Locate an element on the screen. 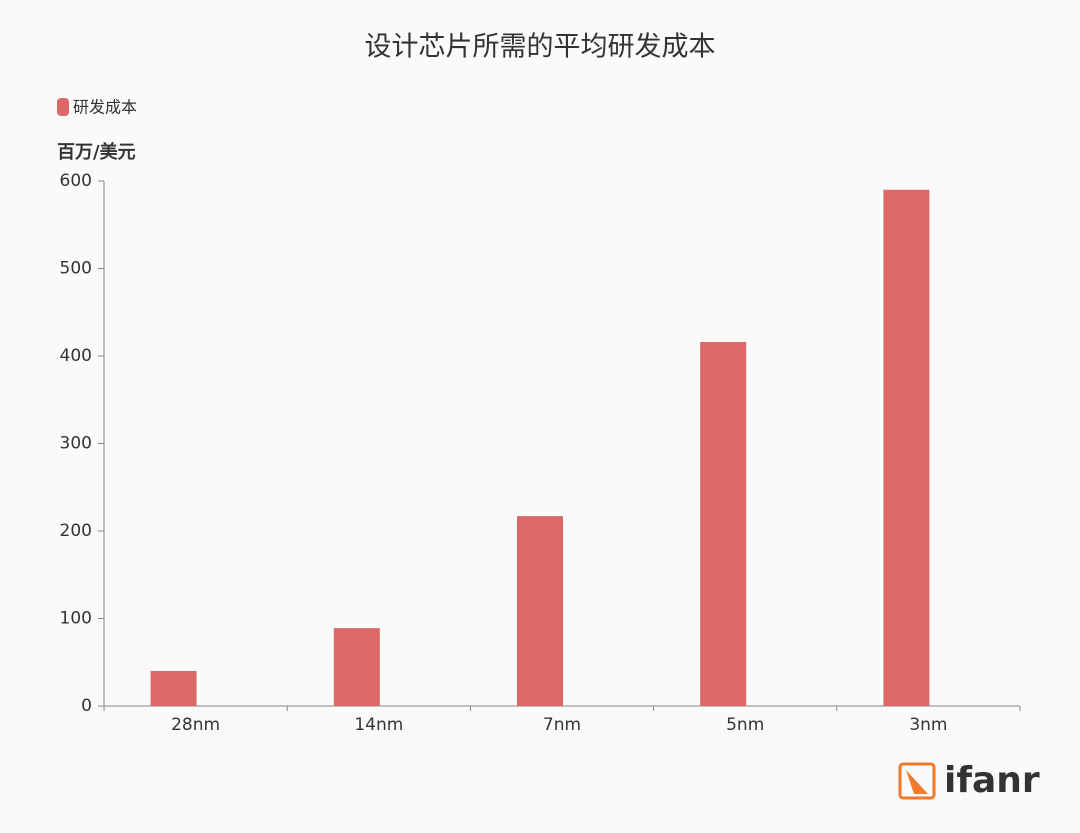 This screenshot has height=833, width=1080. y-tick-label: 600 is located at coordinates (76, 181).